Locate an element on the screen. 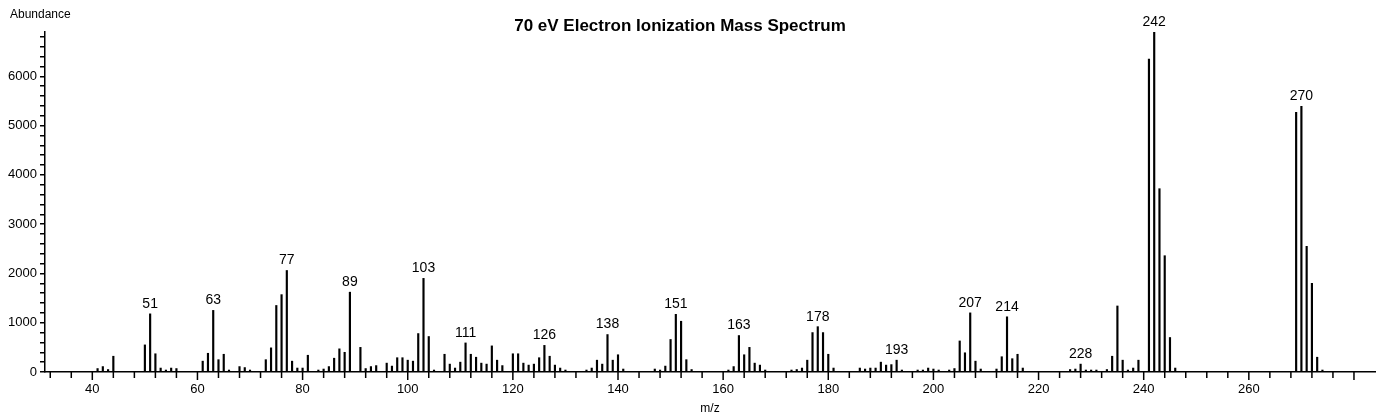 The image size is (1379, 419). y-tick-label: 6000 is located at coordinates (22, 75).